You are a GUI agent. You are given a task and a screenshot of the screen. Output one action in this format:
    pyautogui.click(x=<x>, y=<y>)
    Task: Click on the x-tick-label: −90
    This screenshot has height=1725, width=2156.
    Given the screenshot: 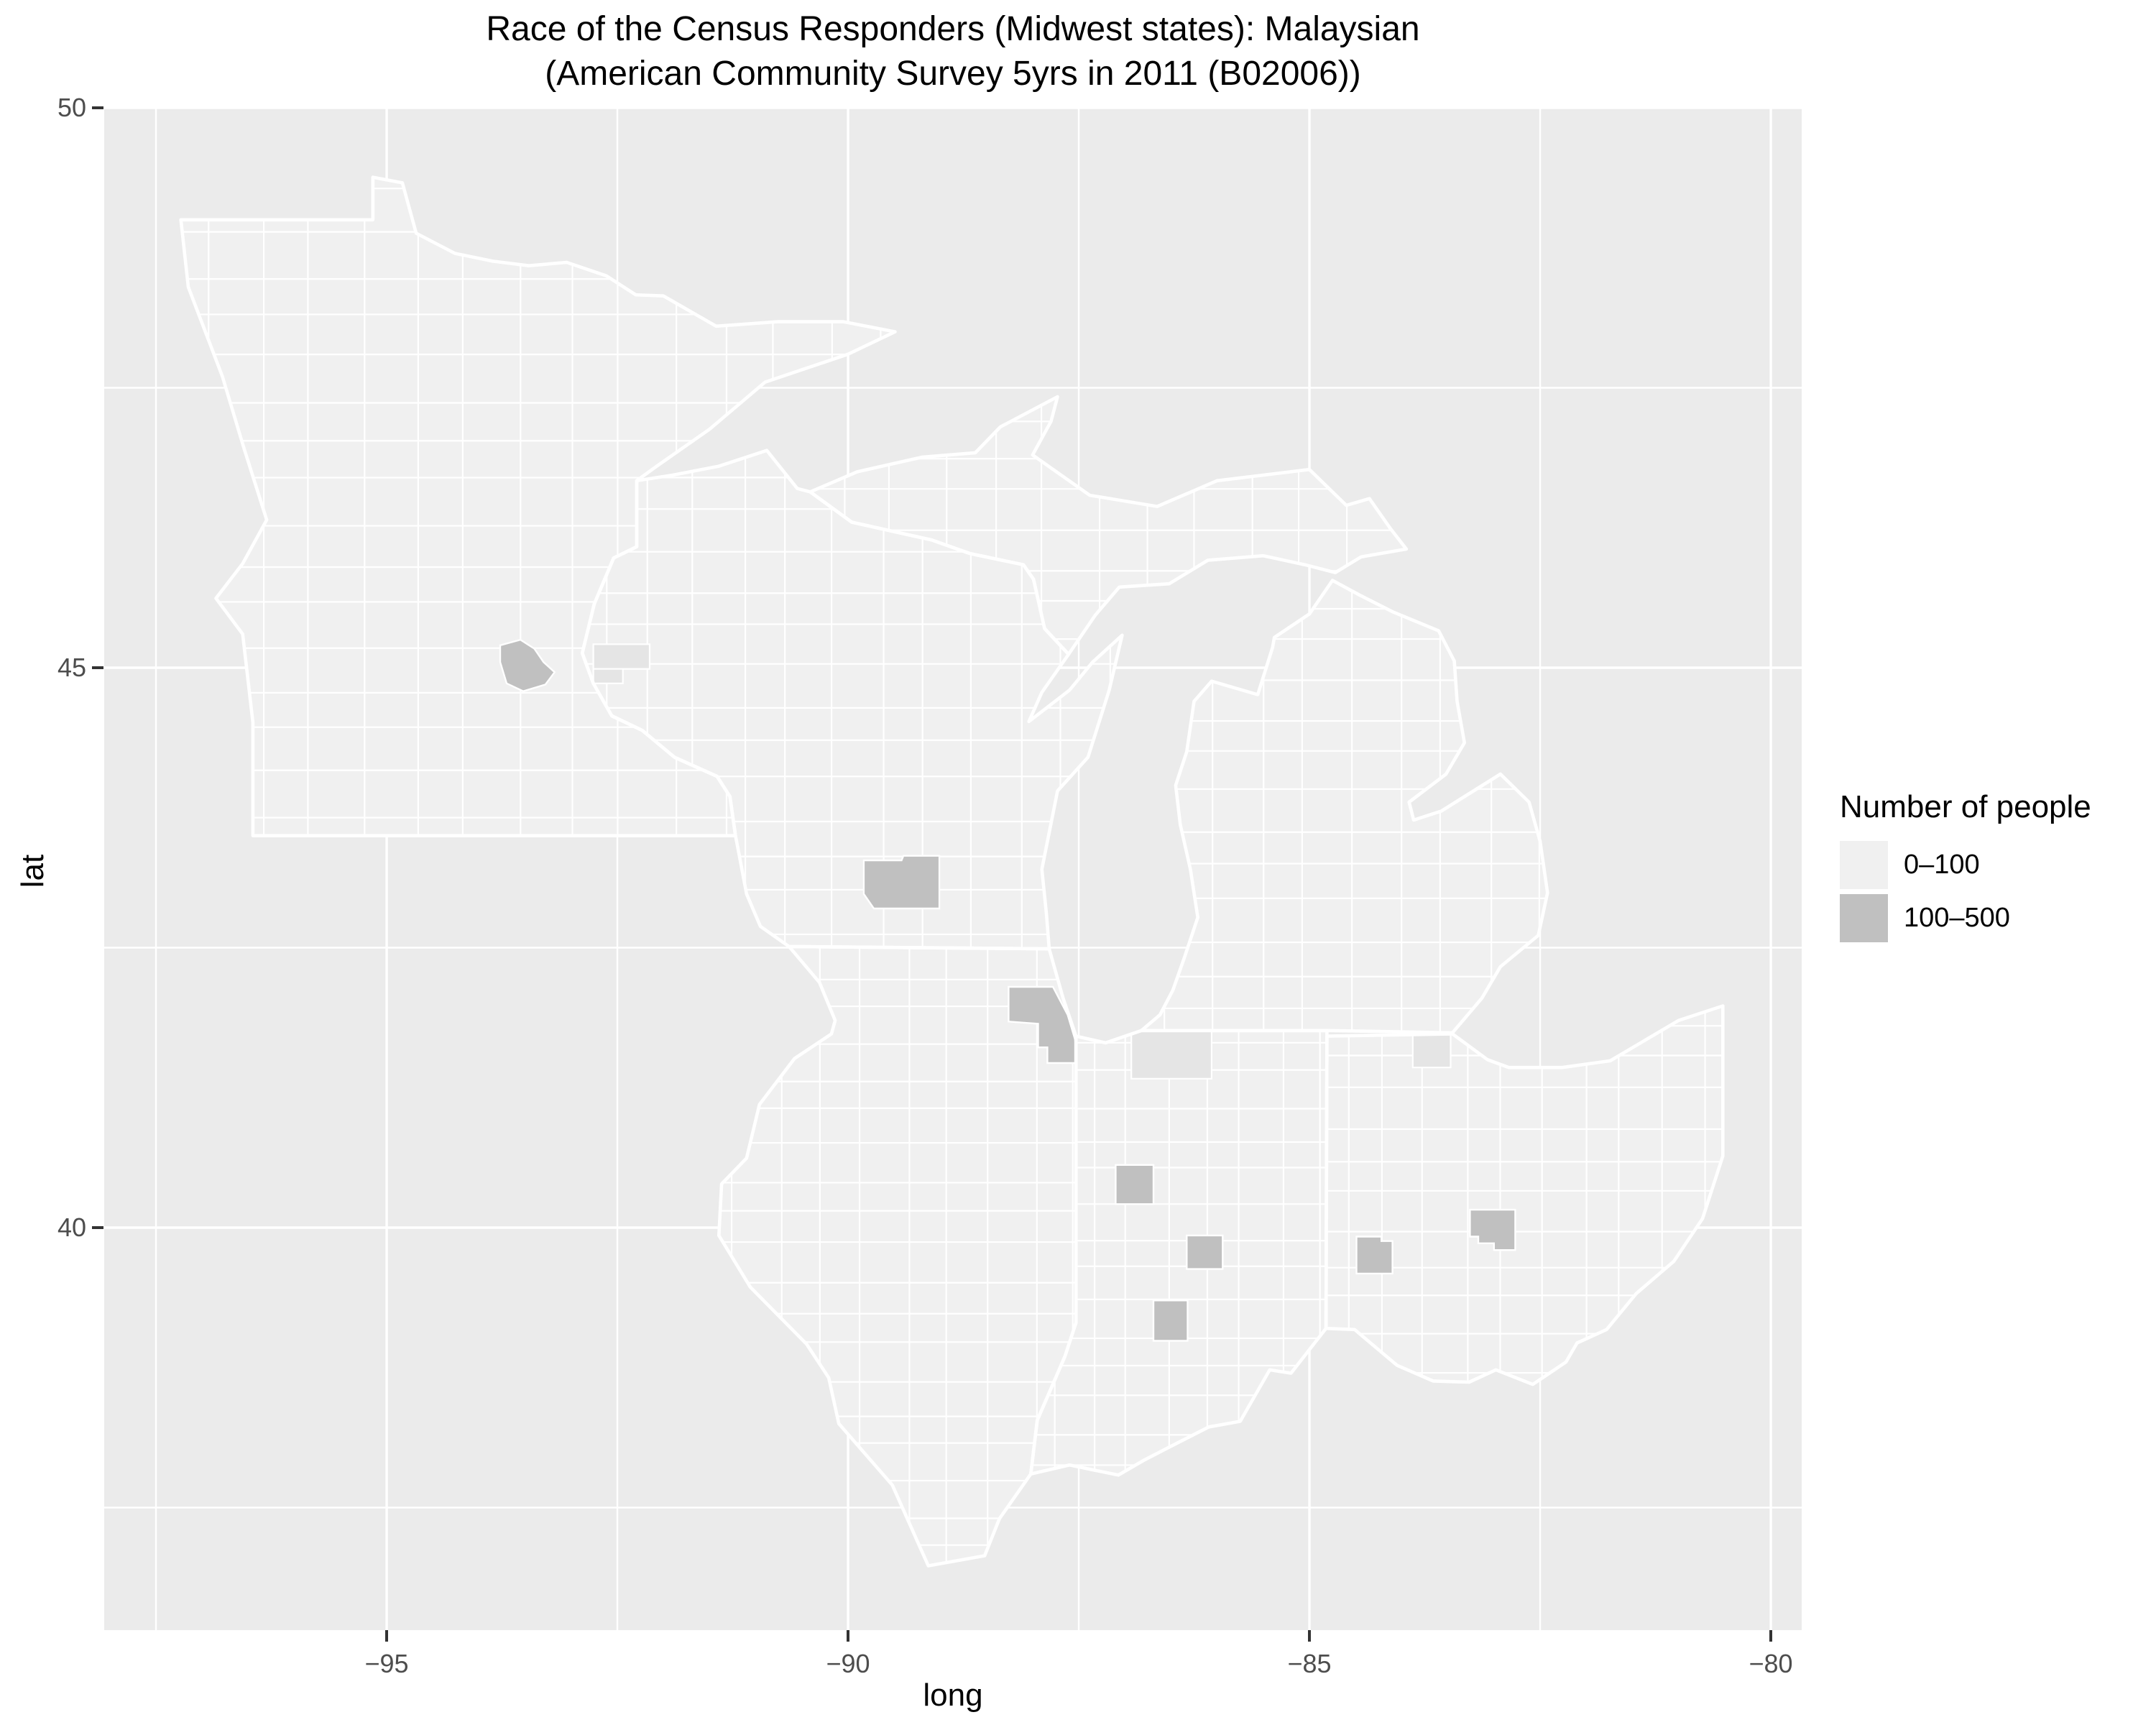 What is the action you would take?
    pyautogui.click(x=848, y=1663)
    